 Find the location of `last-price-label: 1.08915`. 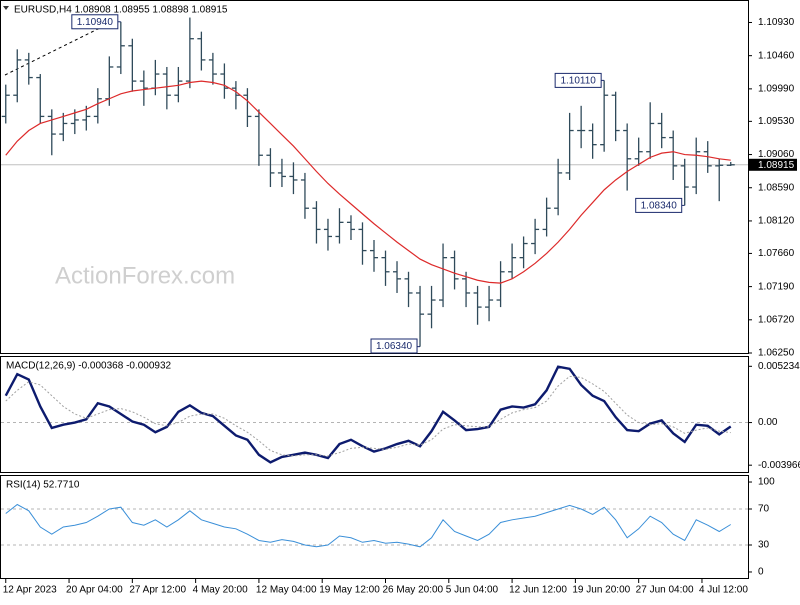

last-price-label: 1.08915 is located at coordinates (776, 165).